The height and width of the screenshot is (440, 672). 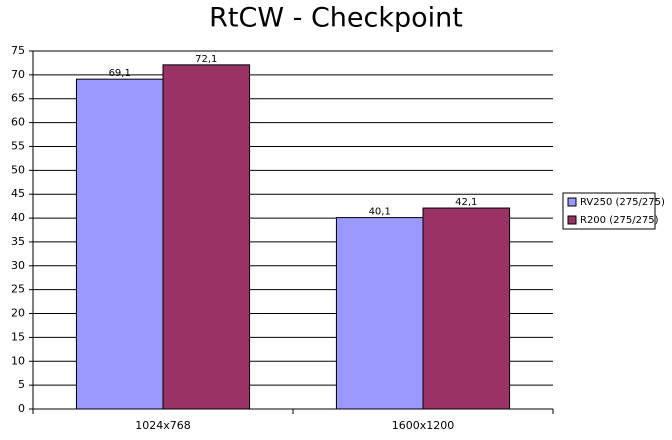 I want to click on y-tick-label: 5, so click(x=21, y=384).